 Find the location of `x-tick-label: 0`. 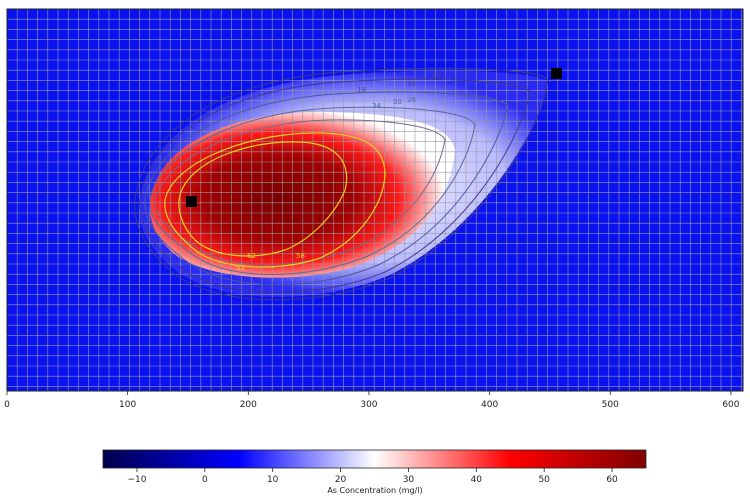

x-tick-label: 0 is located at coordinates (7, 405).